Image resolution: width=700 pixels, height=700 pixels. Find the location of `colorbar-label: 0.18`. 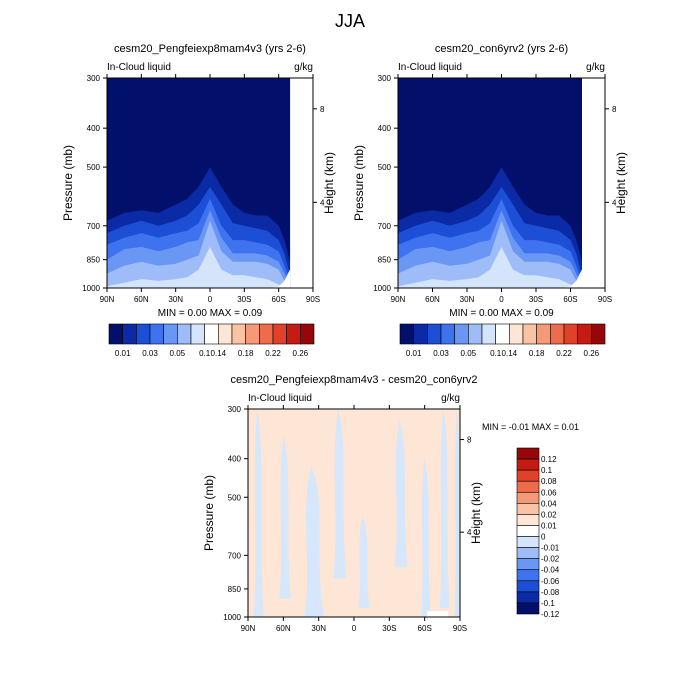

colorbar-label: 0.18 is located at coordinates (246, 353).